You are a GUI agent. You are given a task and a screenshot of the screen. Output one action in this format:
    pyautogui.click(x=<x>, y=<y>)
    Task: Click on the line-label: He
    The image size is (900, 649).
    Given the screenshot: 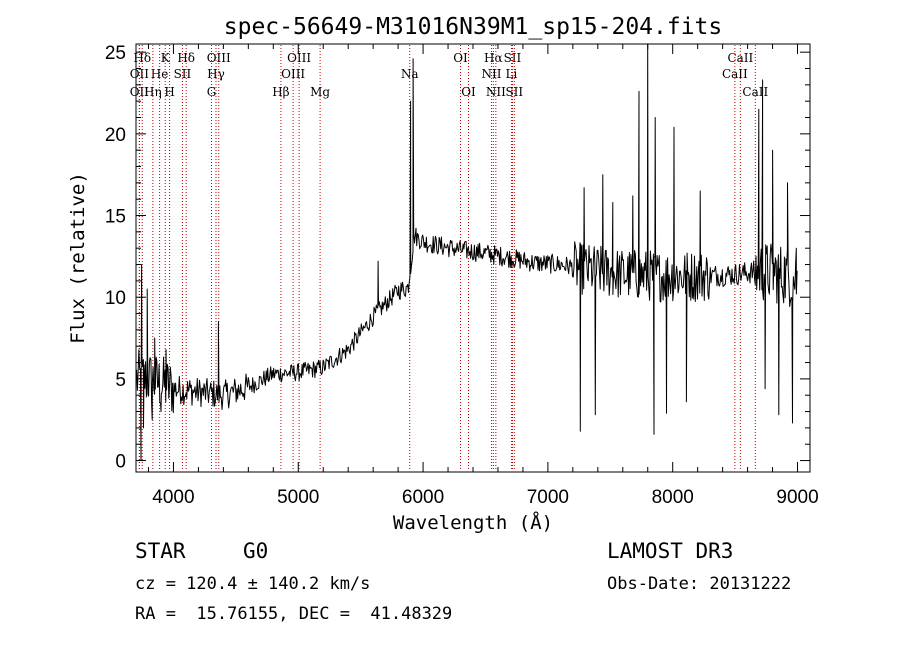 What is the action you would take?
    pyautogui.click(x=160, y=74)
    